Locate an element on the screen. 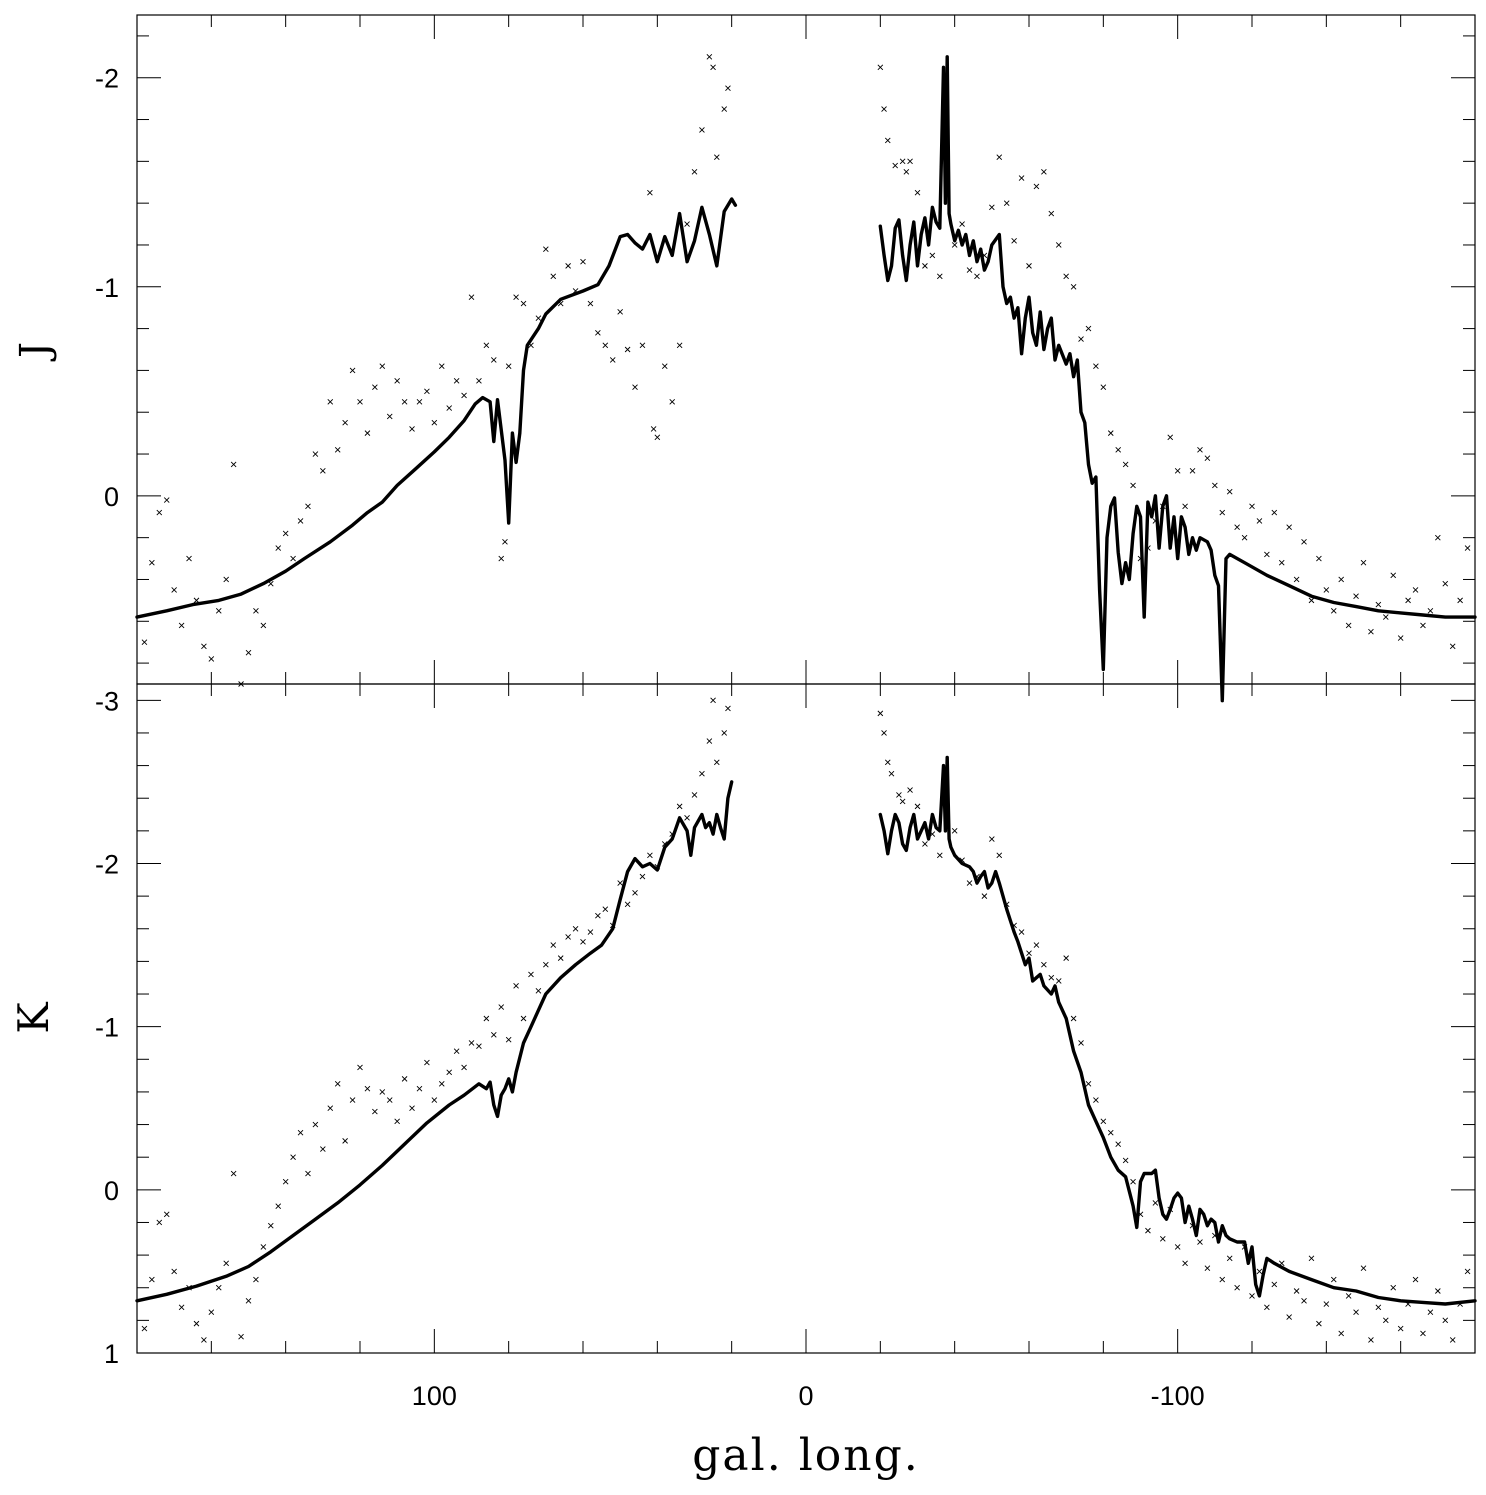 The height and width of the screenshot is (1495, 1486). y-axis-title-j: J is located at coordinates (35, 352).